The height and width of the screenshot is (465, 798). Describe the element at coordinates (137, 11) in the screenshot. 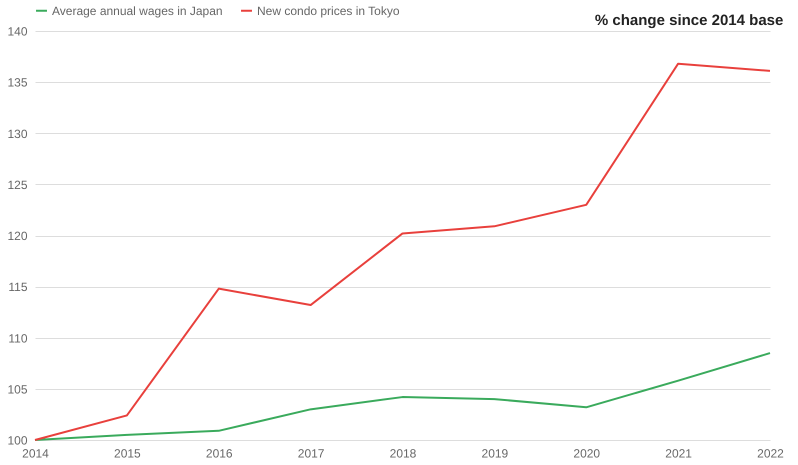

I see `legend-label: Average annual wages in Japan` at that location.